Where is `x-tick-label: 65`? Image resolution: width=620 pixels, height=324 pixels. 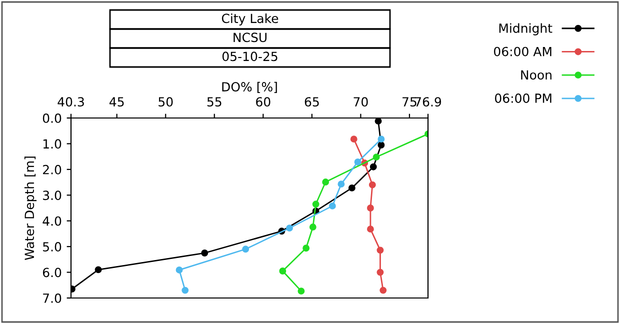 x-tick-label: 65 is located at coordinates (311, 102).